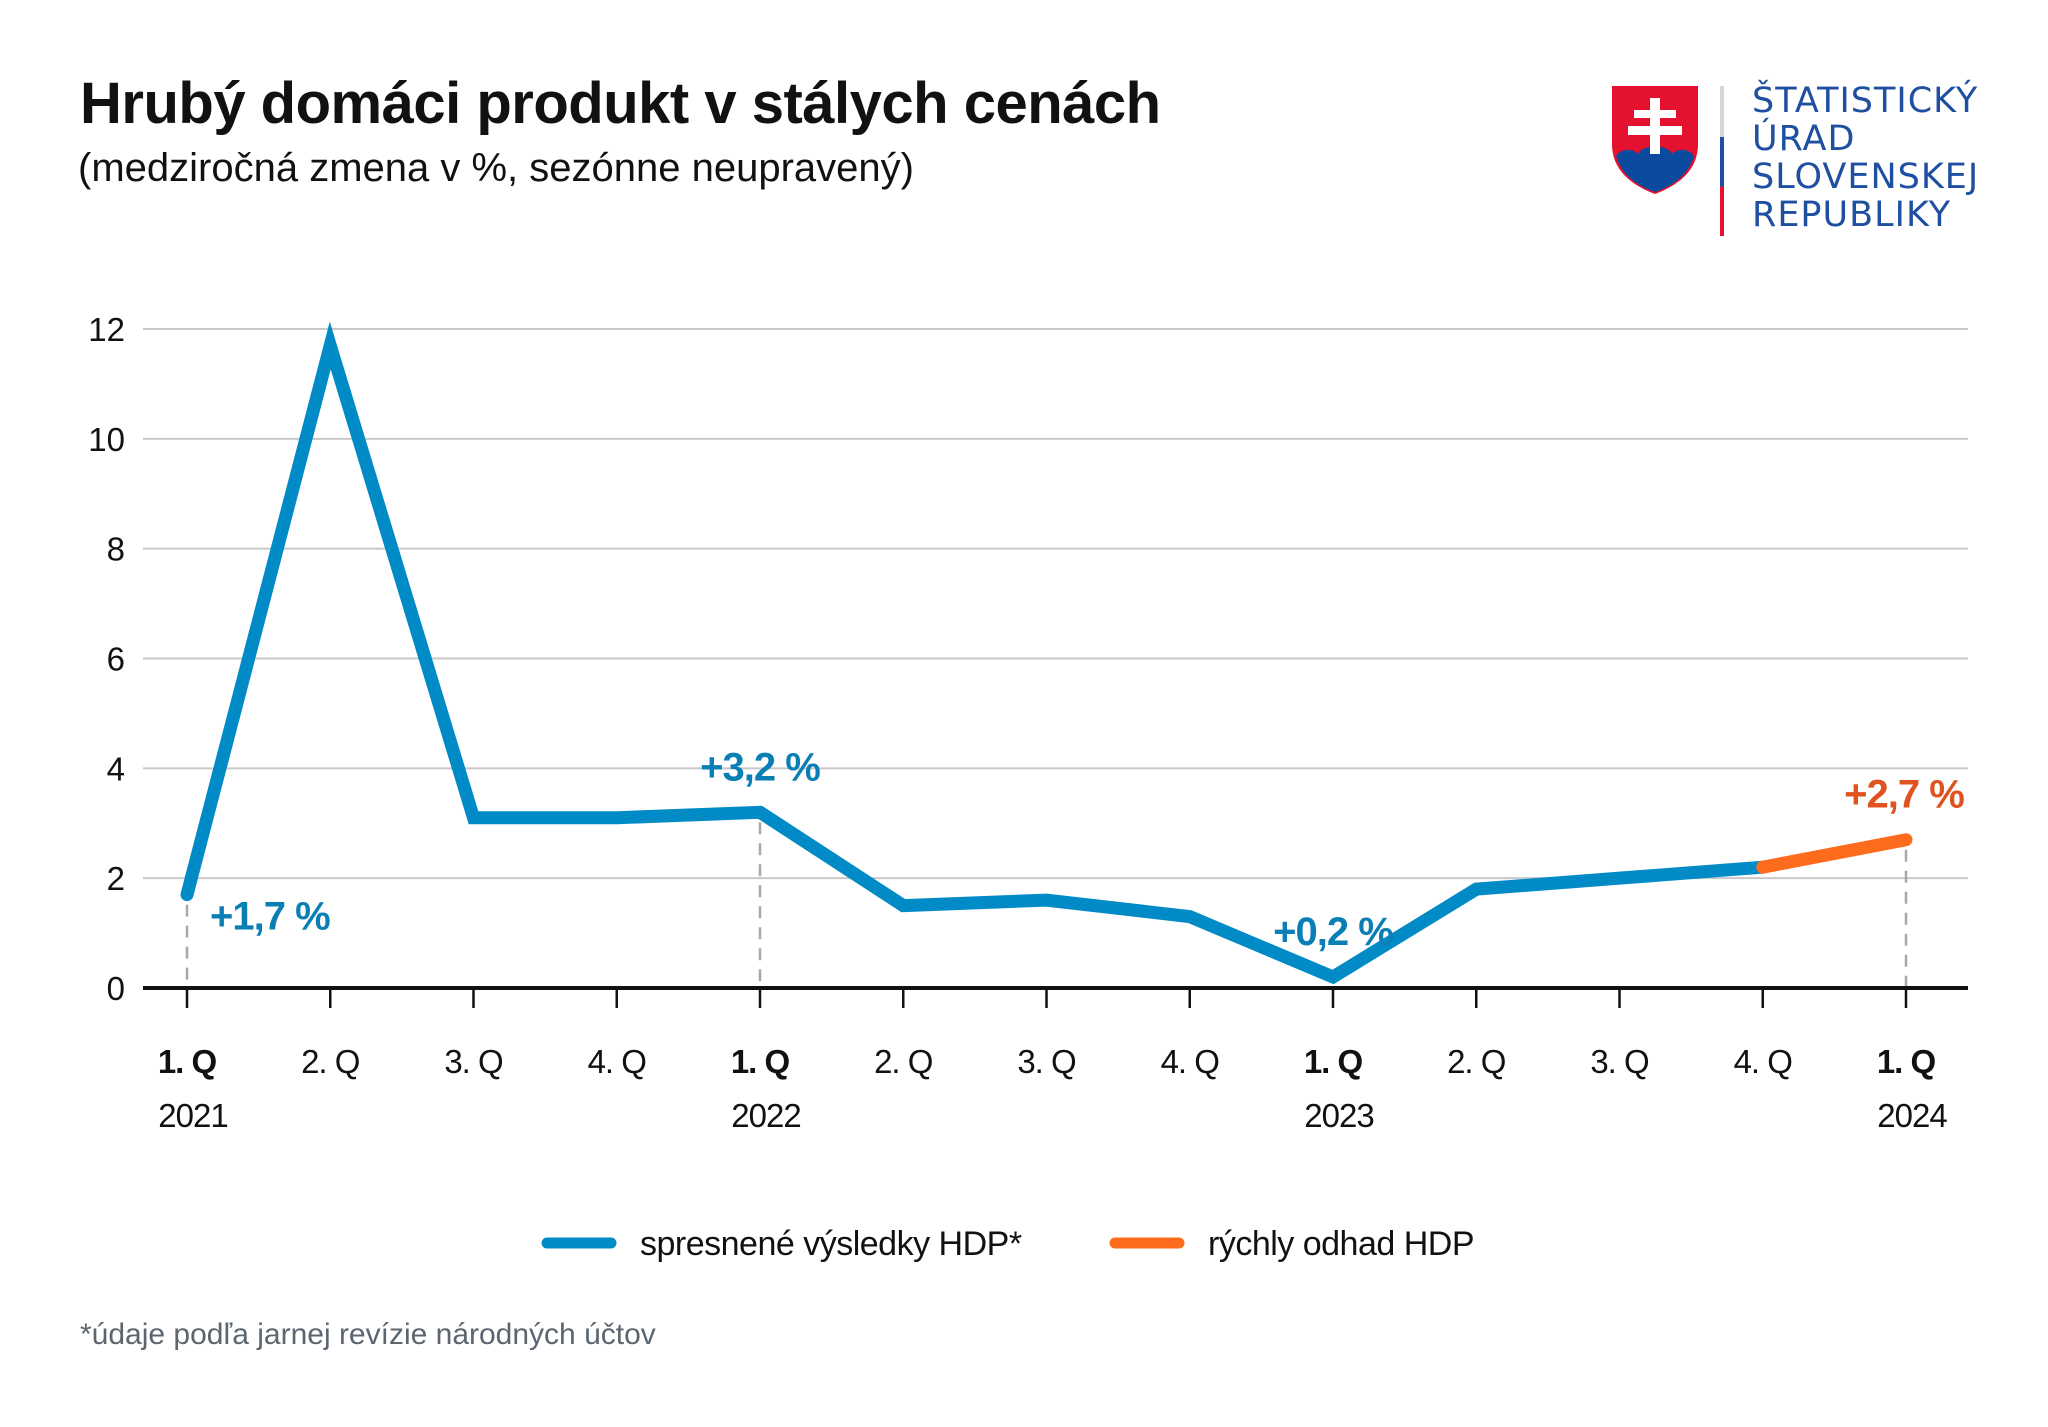 This screenshot has height=1427, width=2048. Describe the element at coordinates (760, 767) in the screenshot. I see `data-label: +3,2 %` at that location.